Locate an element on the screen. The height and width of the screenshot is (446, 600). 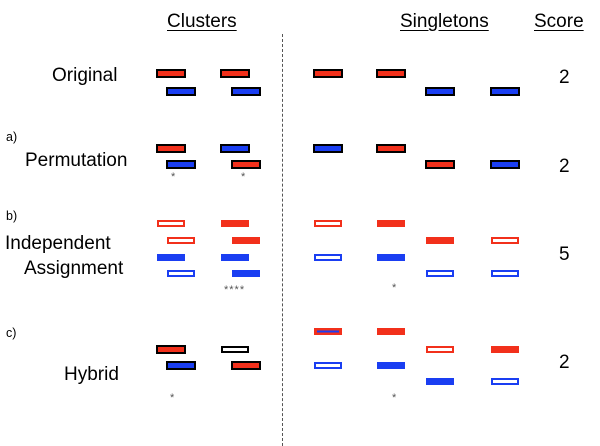
row-label-assignment: Assignment is located at coordinates (74, 268).